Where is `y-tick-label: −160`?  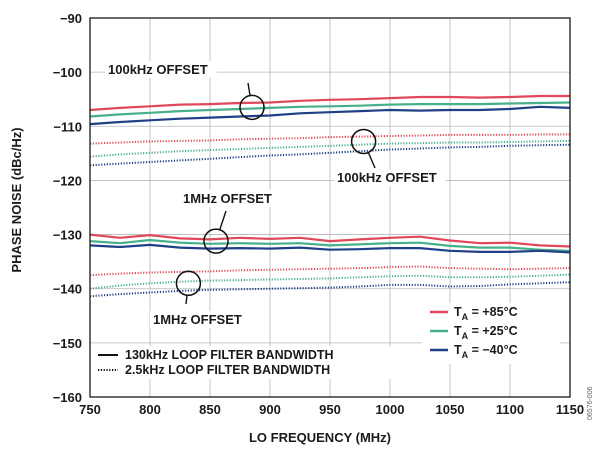 y-tick-label: −160 is located at coordinates (67, 397).